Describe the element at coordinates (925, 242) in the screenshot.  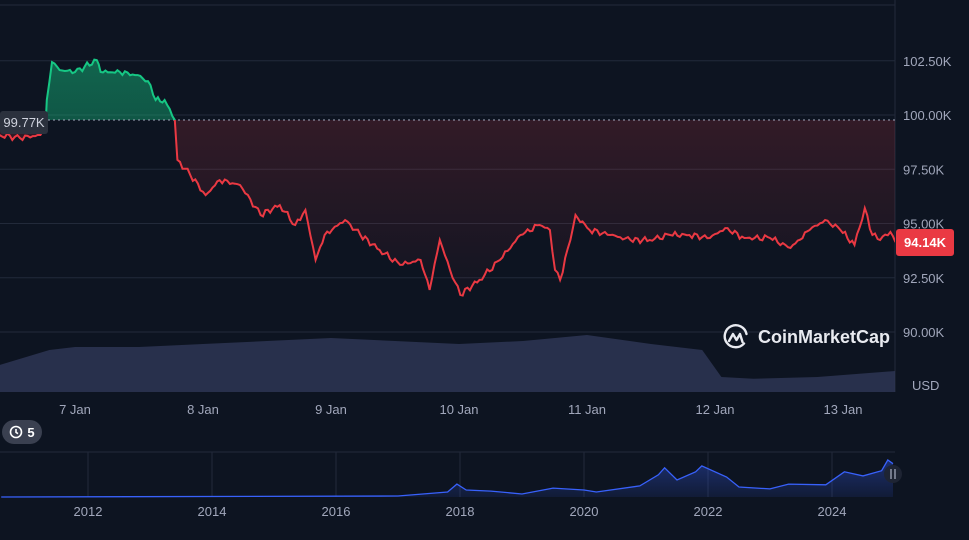
I see `last-price-badge: 94.14K` at that location.